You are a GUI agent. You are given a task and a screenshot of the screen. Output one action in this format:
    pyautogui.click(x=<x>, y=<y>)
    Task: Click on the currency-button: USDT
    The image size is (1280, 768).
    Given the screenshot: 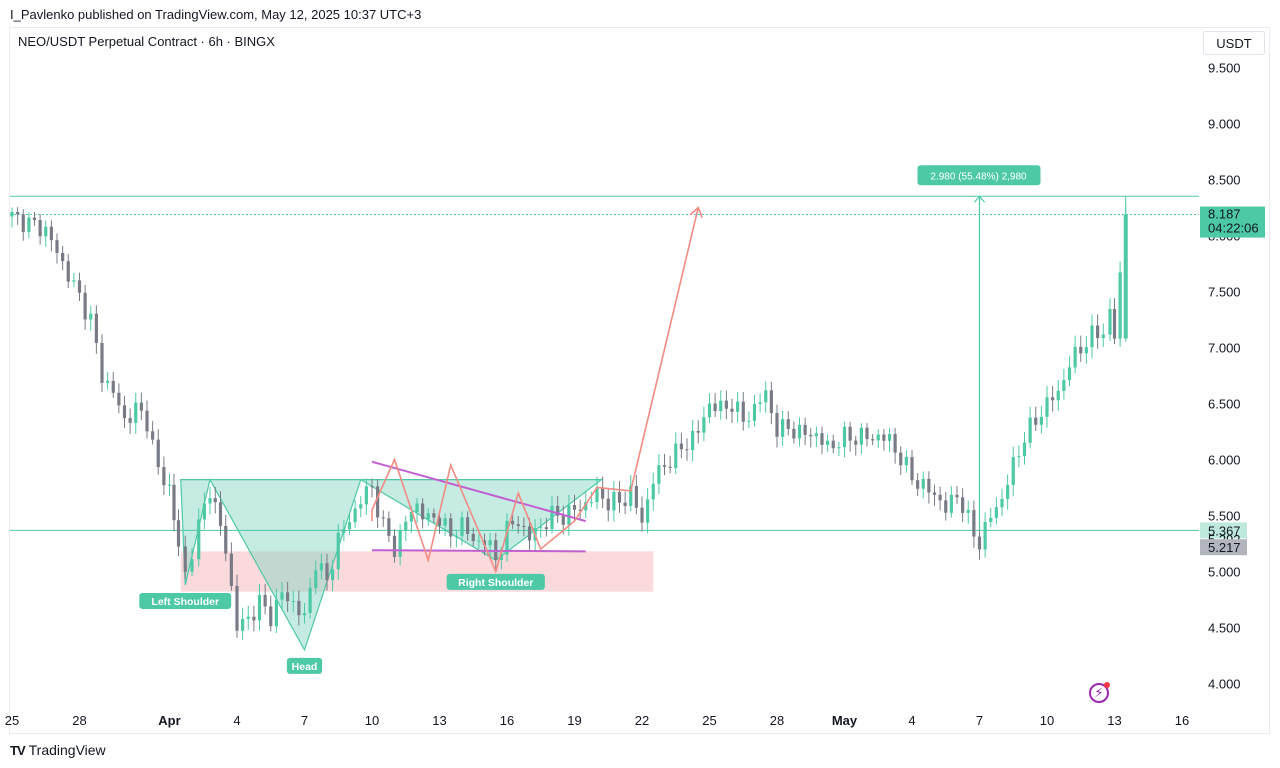 What is the action you would take?
    pyautogui.click(x=1234, y=43)
    